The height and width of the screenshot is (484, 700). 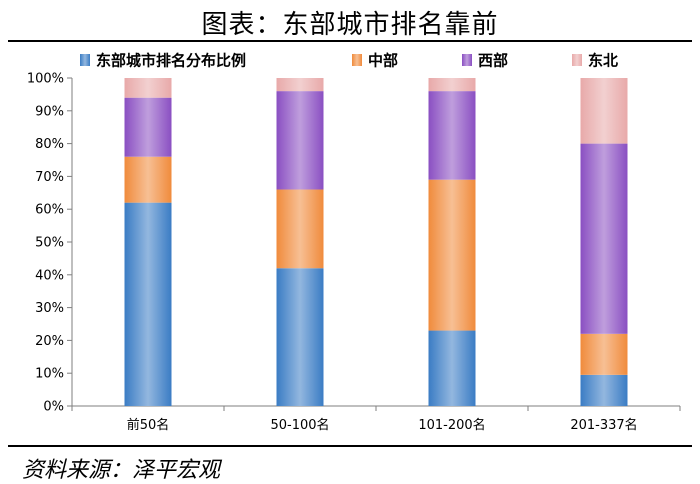 What do you see at coordinates (49, 341) in the screenshot?
I see `y-tick-label: 20%` at bounding box center [49, 341].